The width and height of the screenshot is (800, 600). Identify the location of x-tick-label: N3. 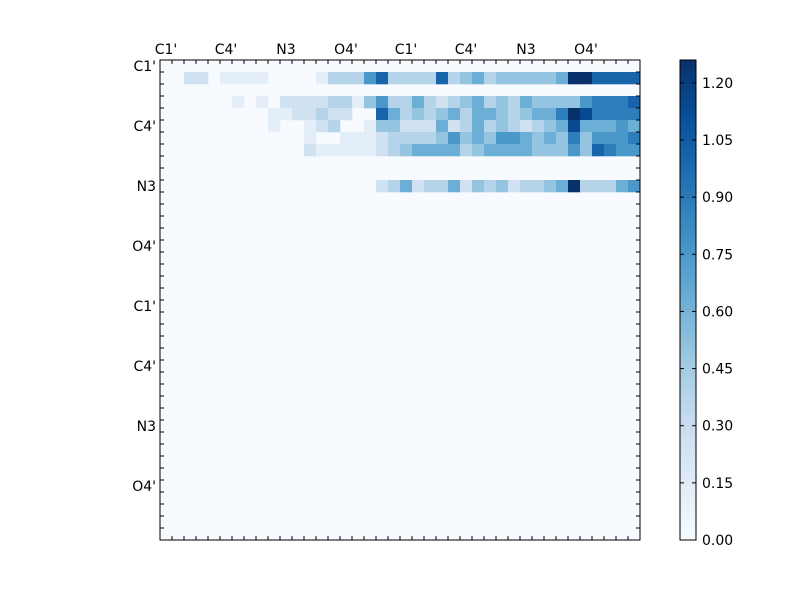
(525, 50).